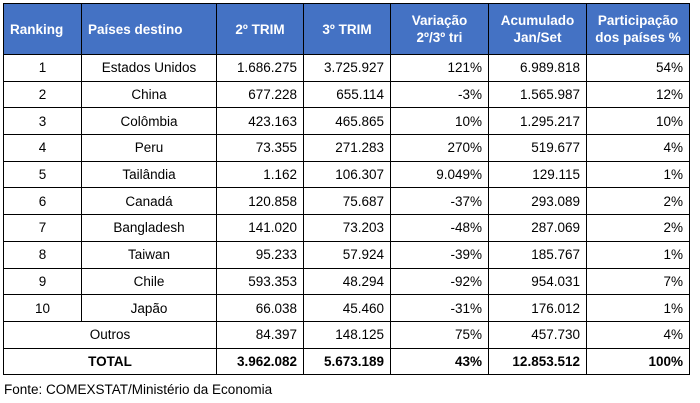  Describe the element at coordinates (260, 228) in the screenshot. I see `trim2-cell: 141.020` at that location.